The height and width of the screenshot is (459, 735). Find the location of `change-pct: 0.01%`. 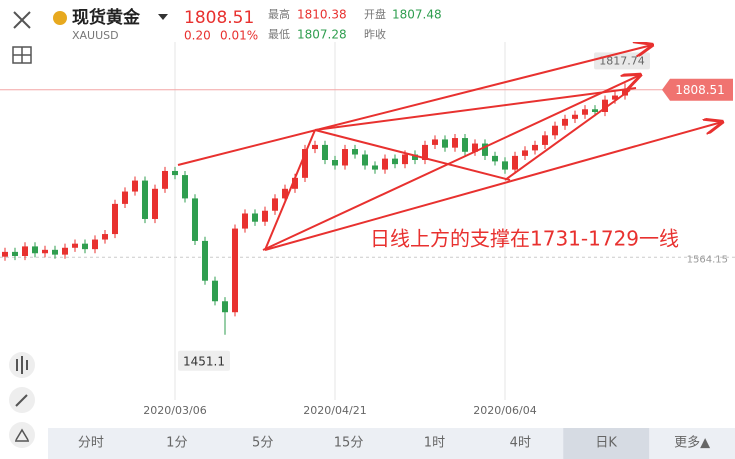

change-pct: 0.01% is located at coordinates (239, 36).